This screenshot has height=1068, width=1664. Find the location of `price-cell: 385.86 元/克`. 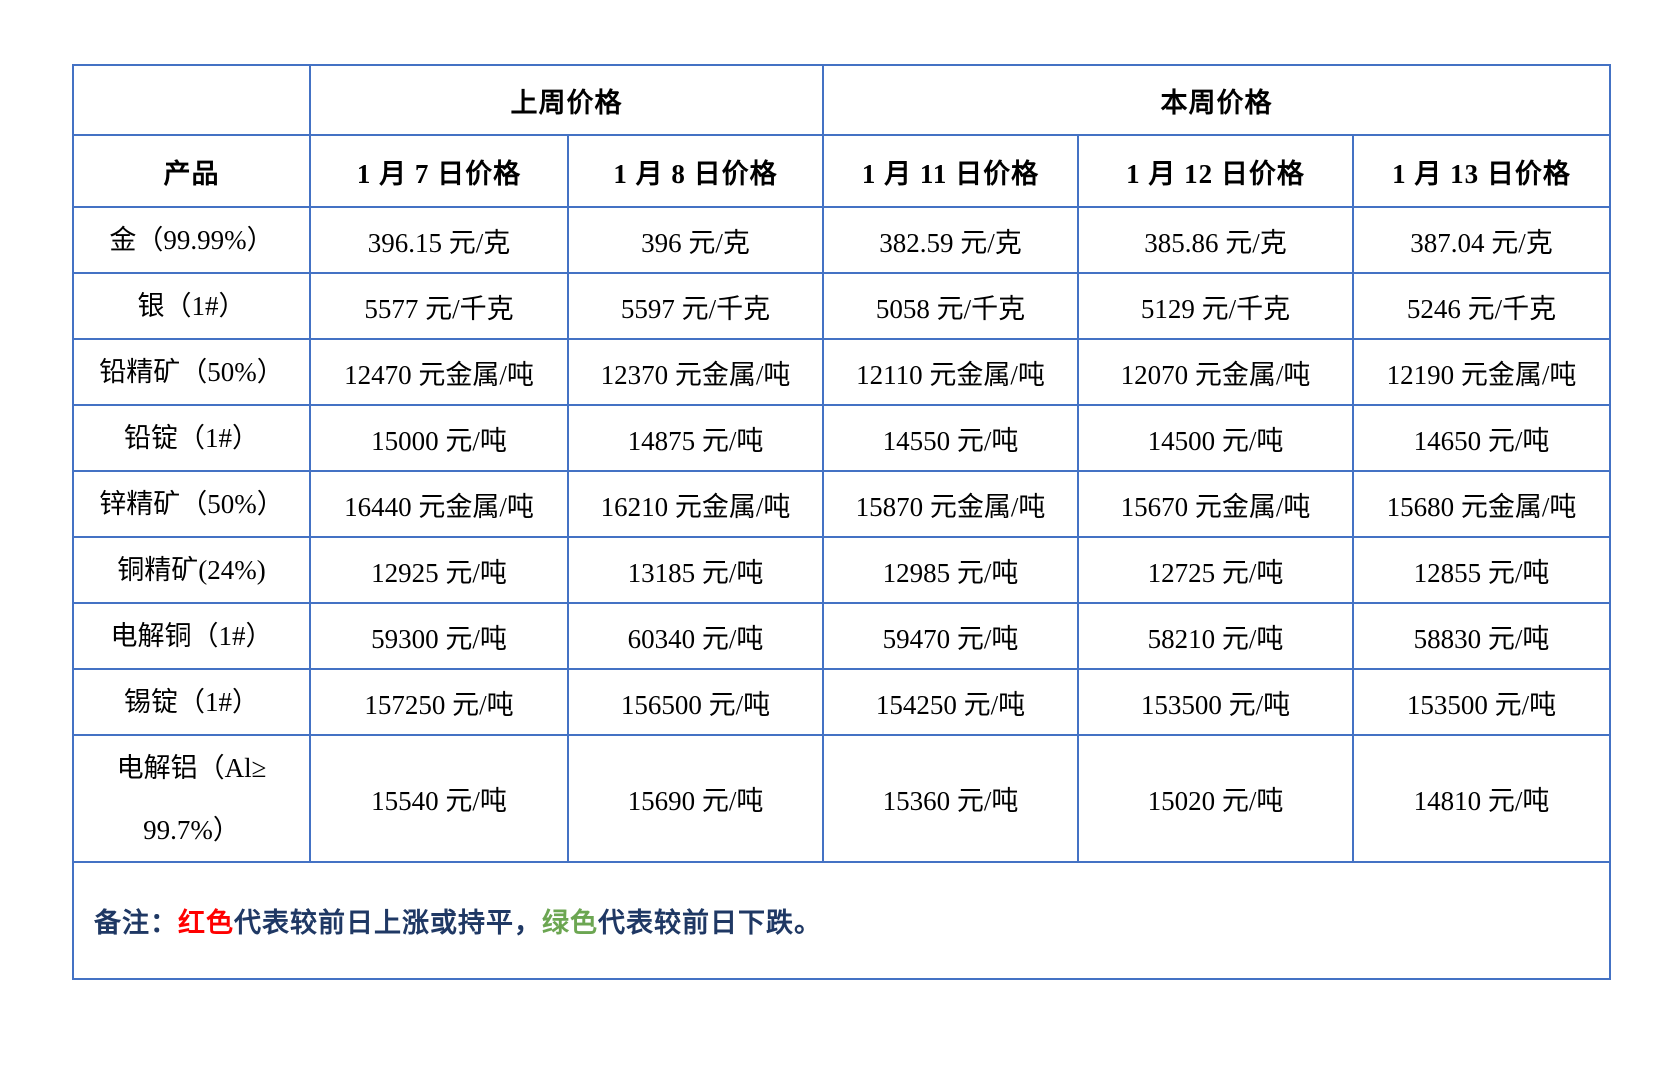

price-cell: 385.86 元/克 is located at coordinates (1215, 240).